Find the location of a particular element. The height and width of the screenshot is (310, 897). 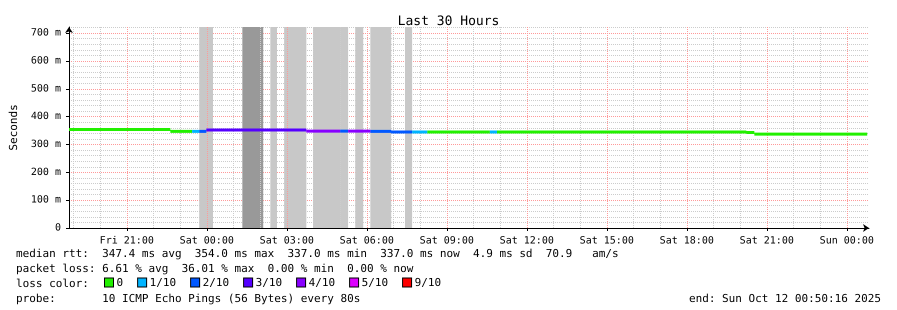

legend-label: 9/10 is located at coordinates (428, 282).